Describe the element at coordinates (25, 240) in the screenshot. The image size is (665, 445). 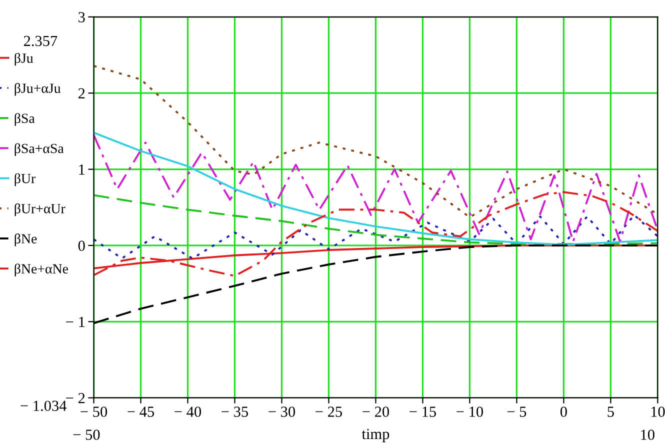
I see `legend-label: βNe` at that location.